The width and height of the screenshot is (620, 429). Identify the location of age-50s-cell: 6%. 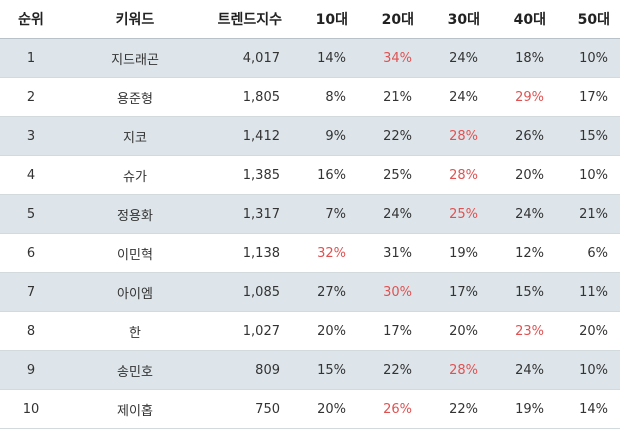
(588, 253).